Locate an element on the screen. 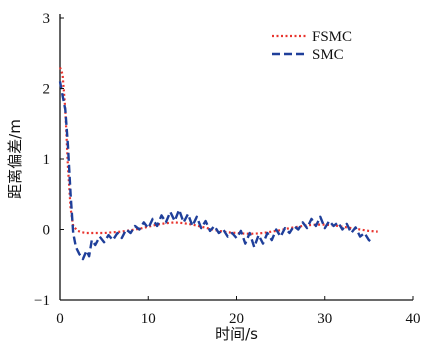 The width and height of the screenshot is (433, 341). y-tick-label: 2 is located at coordinates (47, 90).